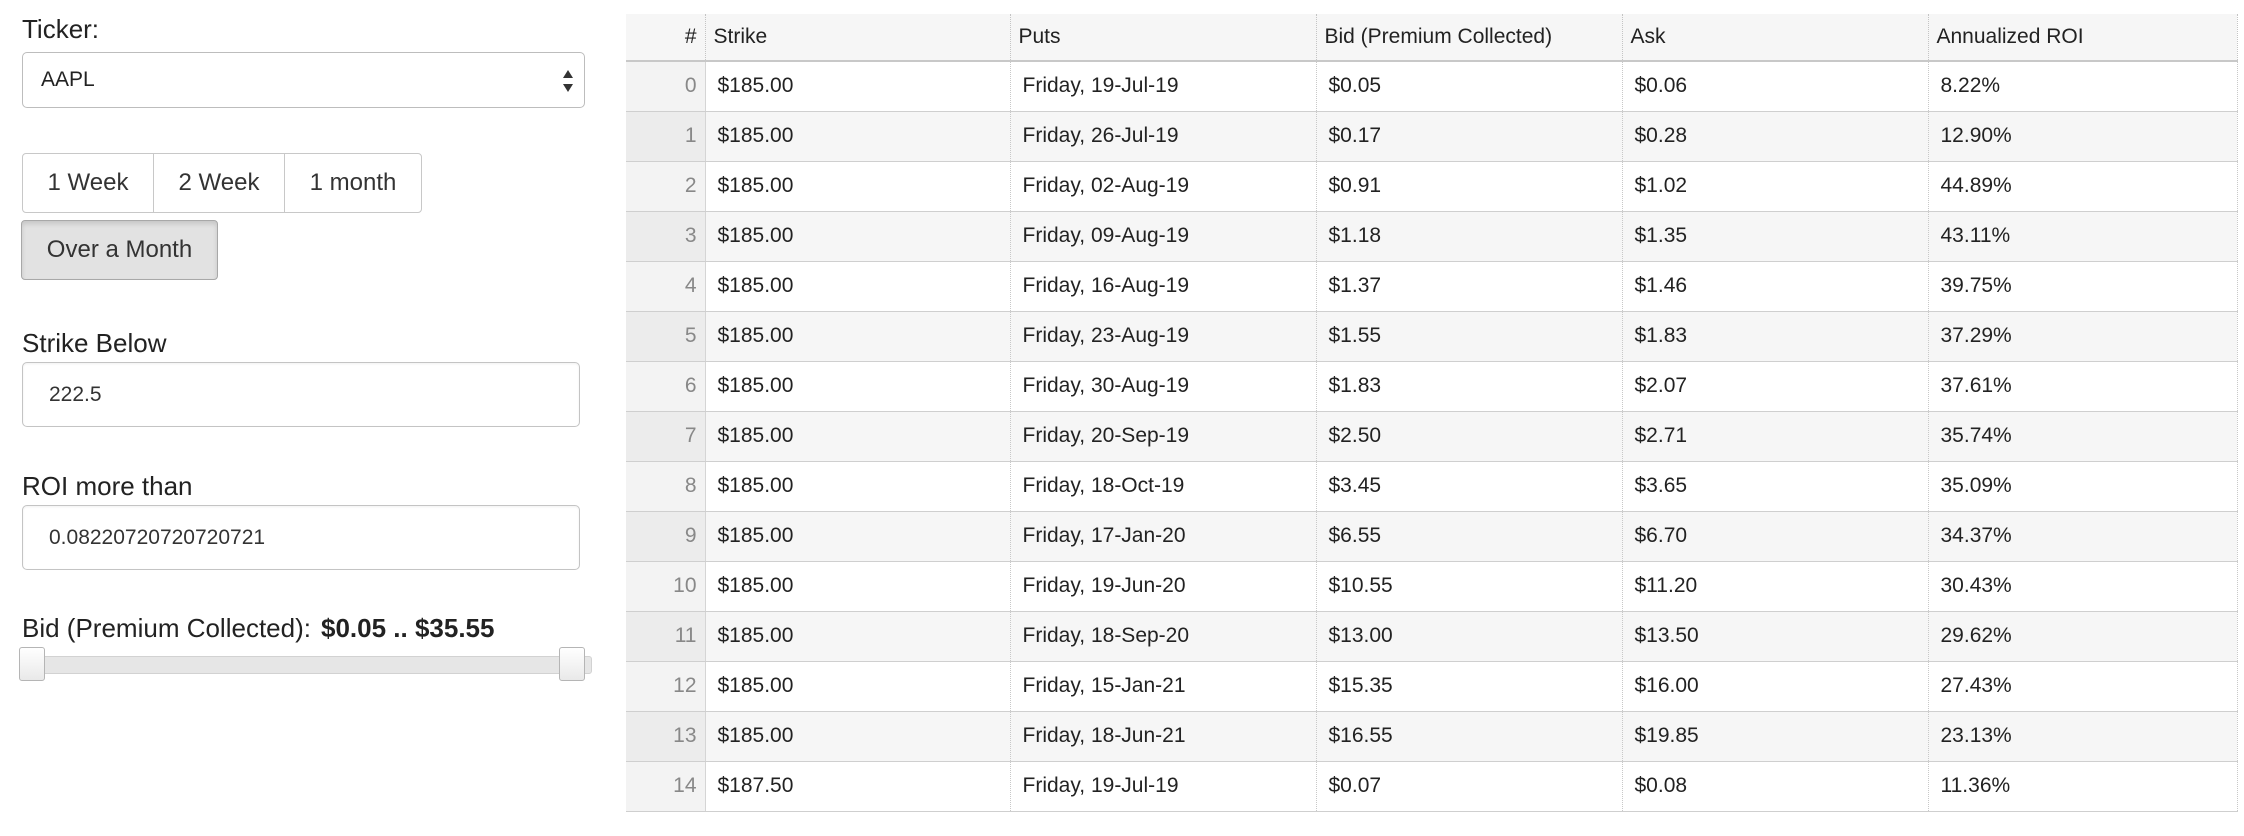 This screenshot has width=2244, height=836. I want to click on bid-range-slider-track, so click(309, 665).